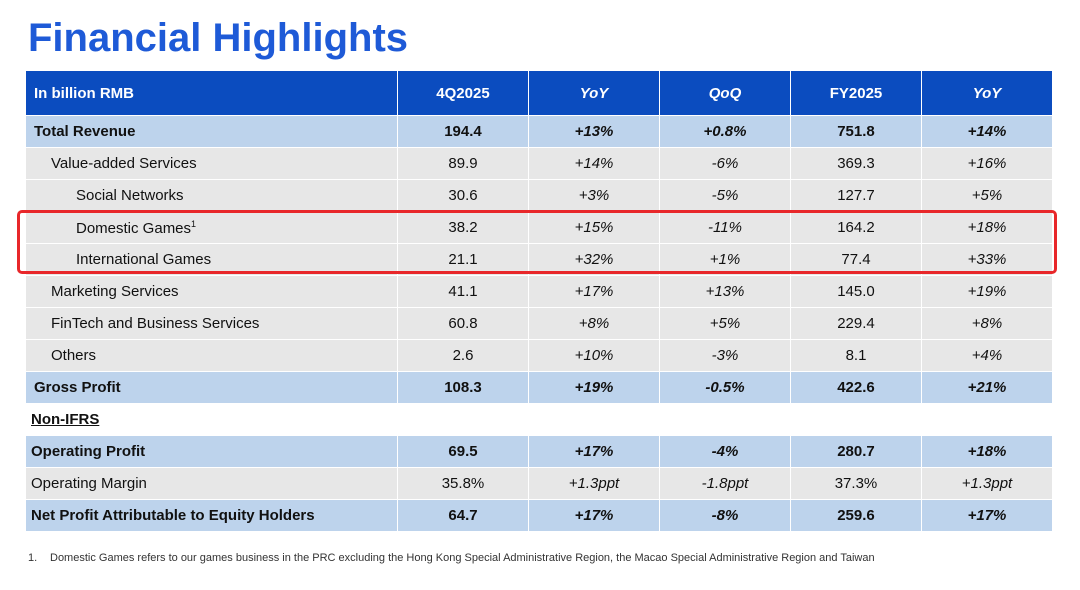  I want to click on cell-4q2025: 2.6, so click(463, 355).